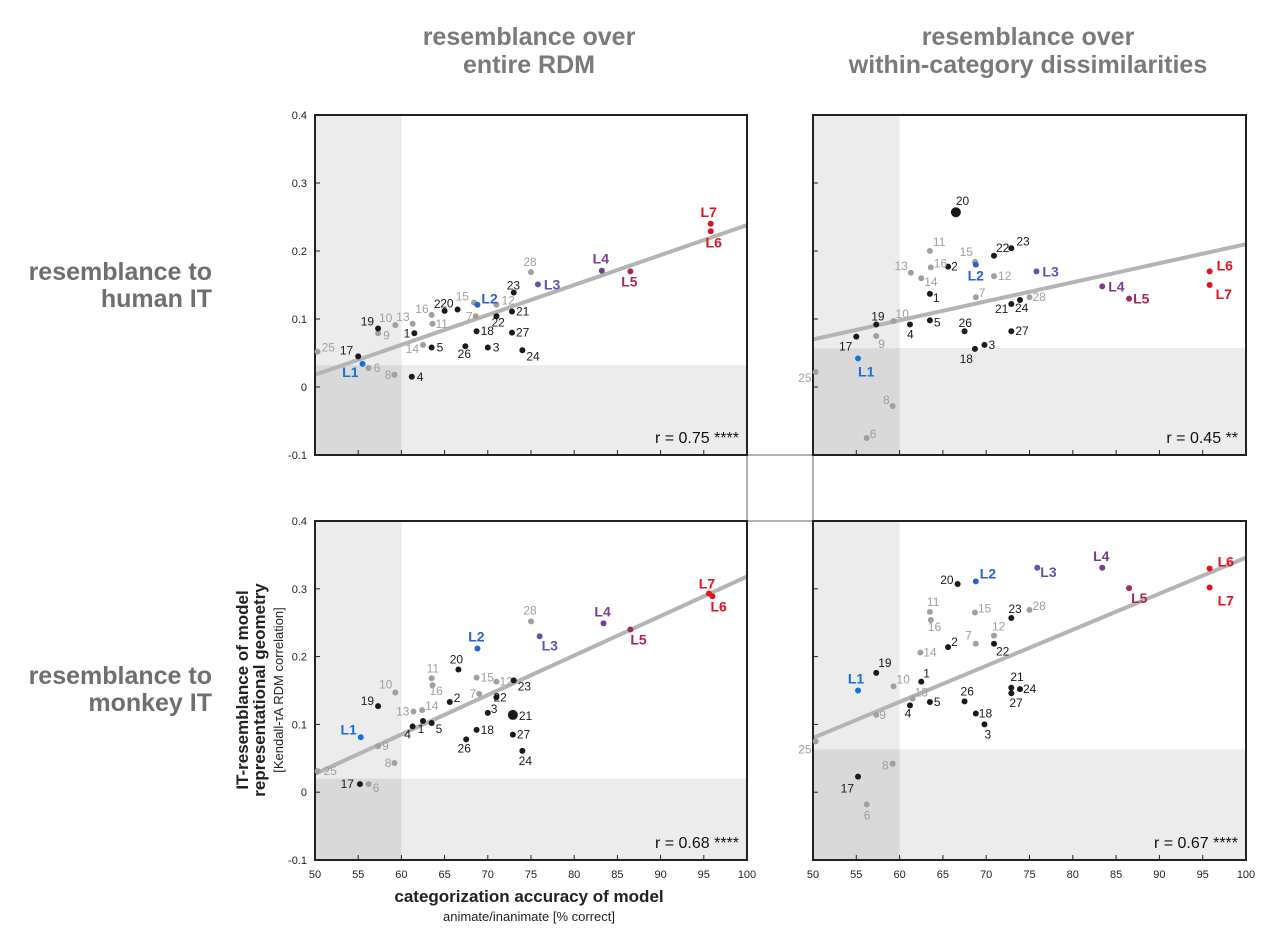 The height and width of the screenshot is (950, 1281). I want to click on point-label-18: 18, so click(986, 714).